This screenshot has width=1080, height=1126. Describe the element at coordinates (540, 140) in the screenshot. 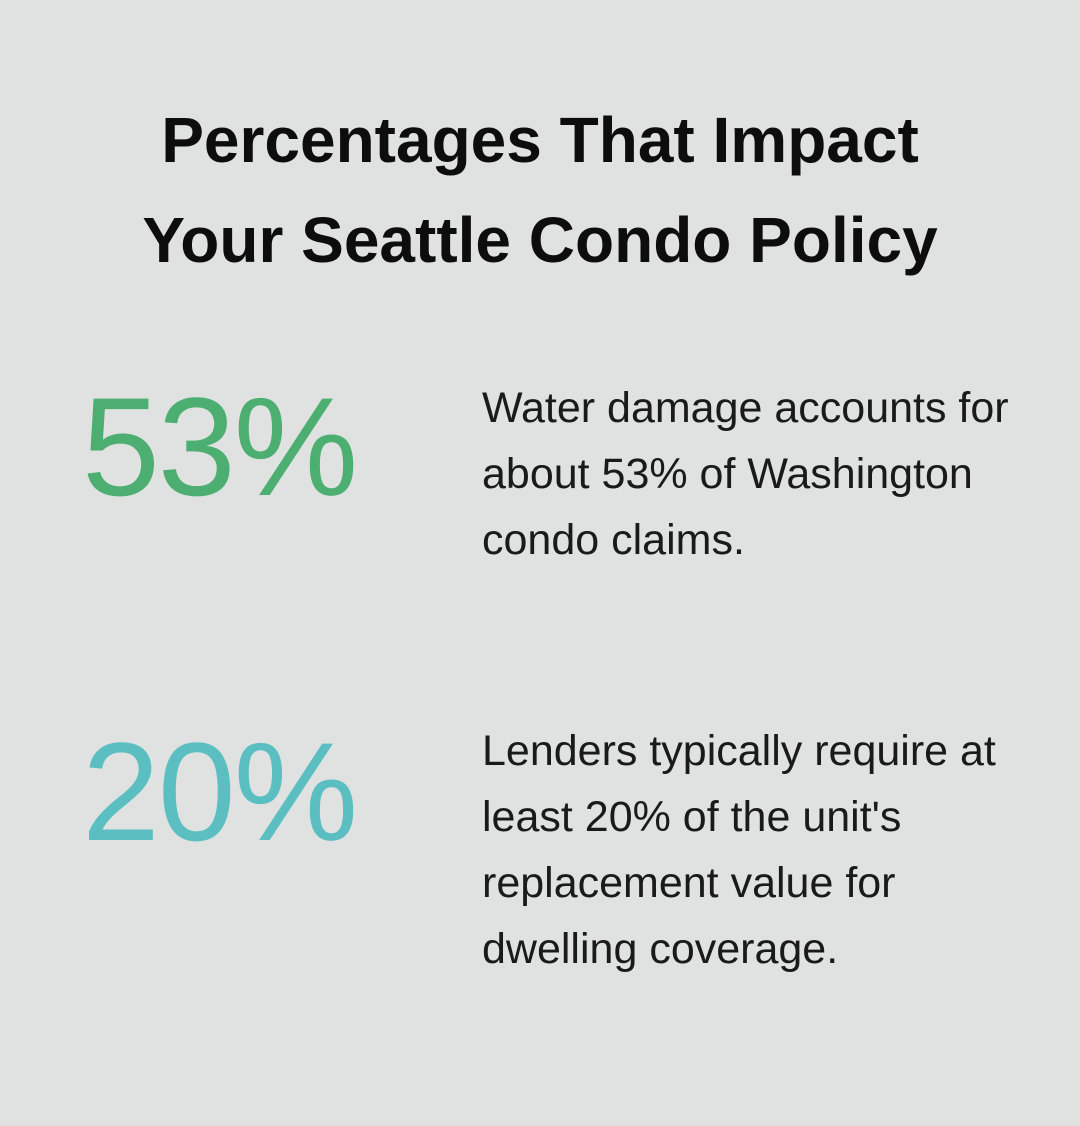

I see `title-line: Percentages That Impact` at that location.